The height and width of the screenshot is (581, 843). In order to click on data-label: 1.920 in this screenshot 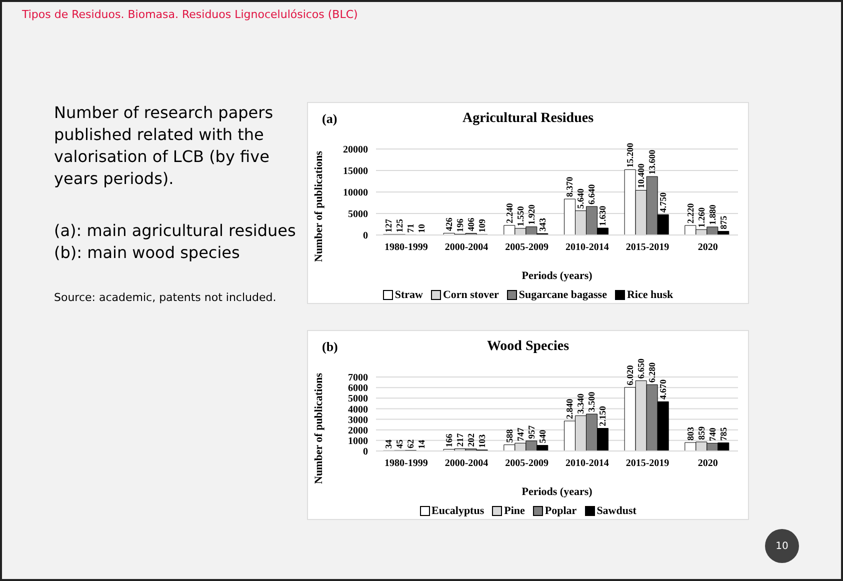, I will do `click(531, 214)`.